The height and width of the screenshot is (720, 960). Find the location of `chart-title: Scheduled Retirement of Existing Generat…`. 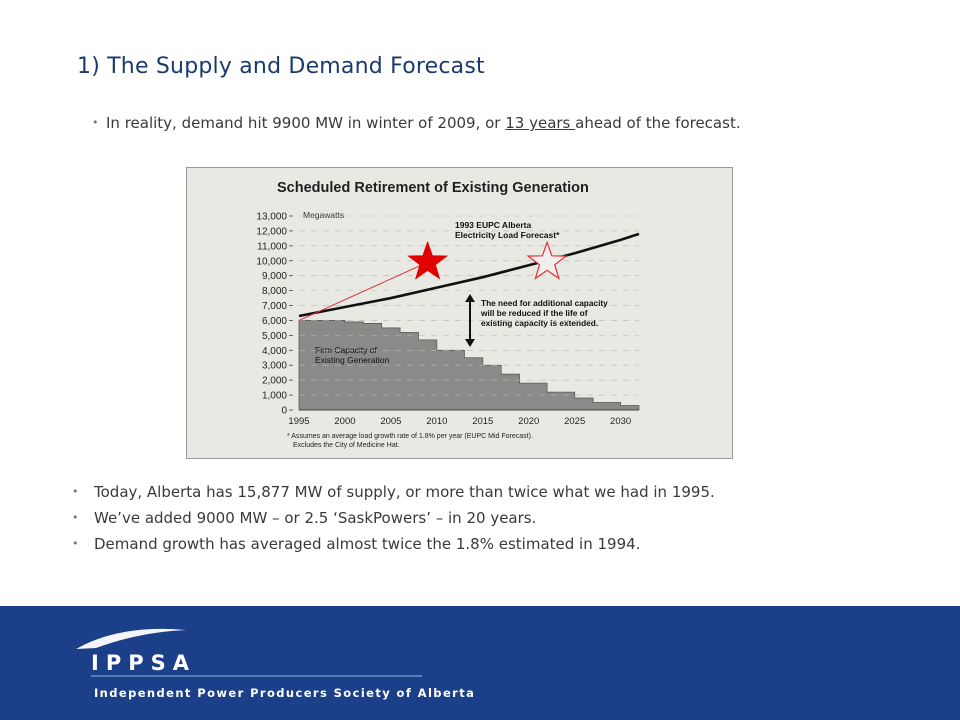

chart-title: Scheduled Retirement of Existing Generat… is located at coordinates (433, 188).